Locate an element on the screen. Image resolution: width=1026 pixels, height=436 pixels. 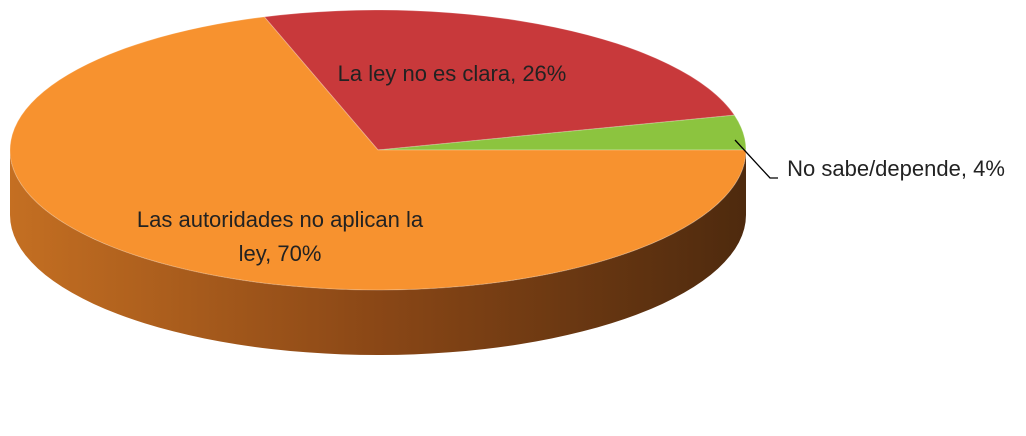
category-label: La ley no es clara, is located at coordinates (427, 73).